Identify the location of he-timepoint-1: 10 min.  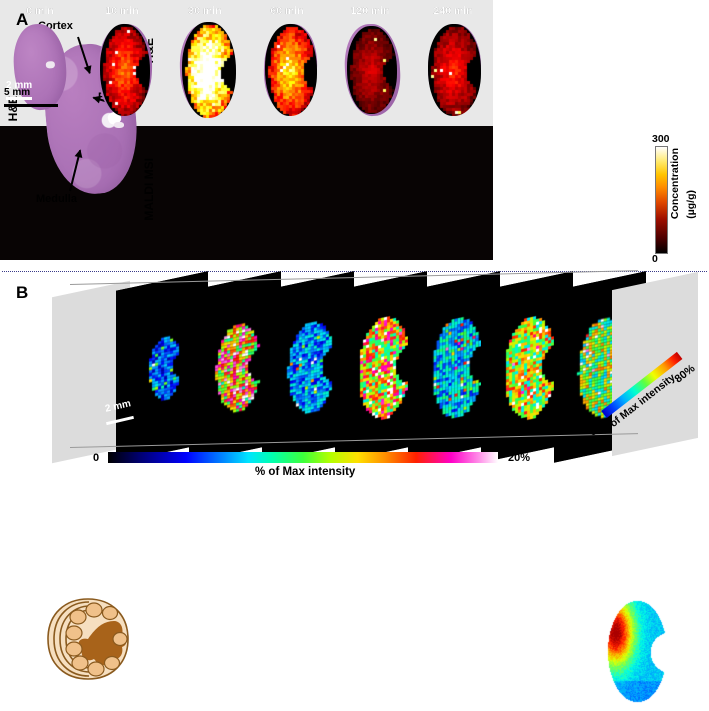
(122, 11).